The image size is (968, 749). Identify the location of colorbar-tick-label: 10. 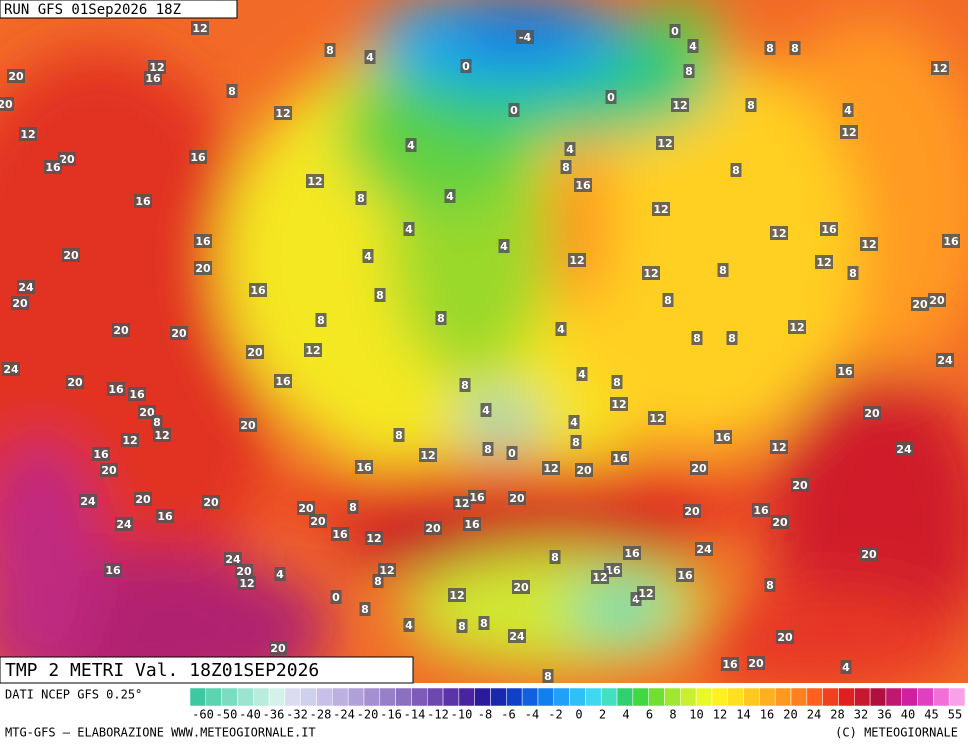
(696, 715).